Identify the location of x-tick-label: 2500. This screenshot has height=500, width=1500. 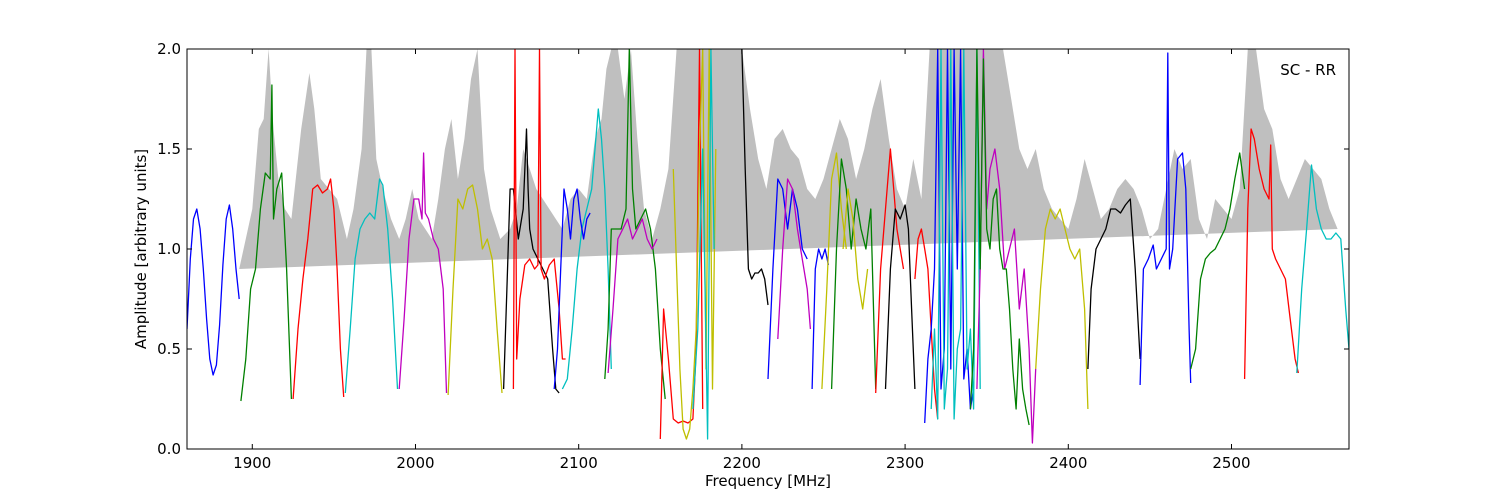
(1231, 463).